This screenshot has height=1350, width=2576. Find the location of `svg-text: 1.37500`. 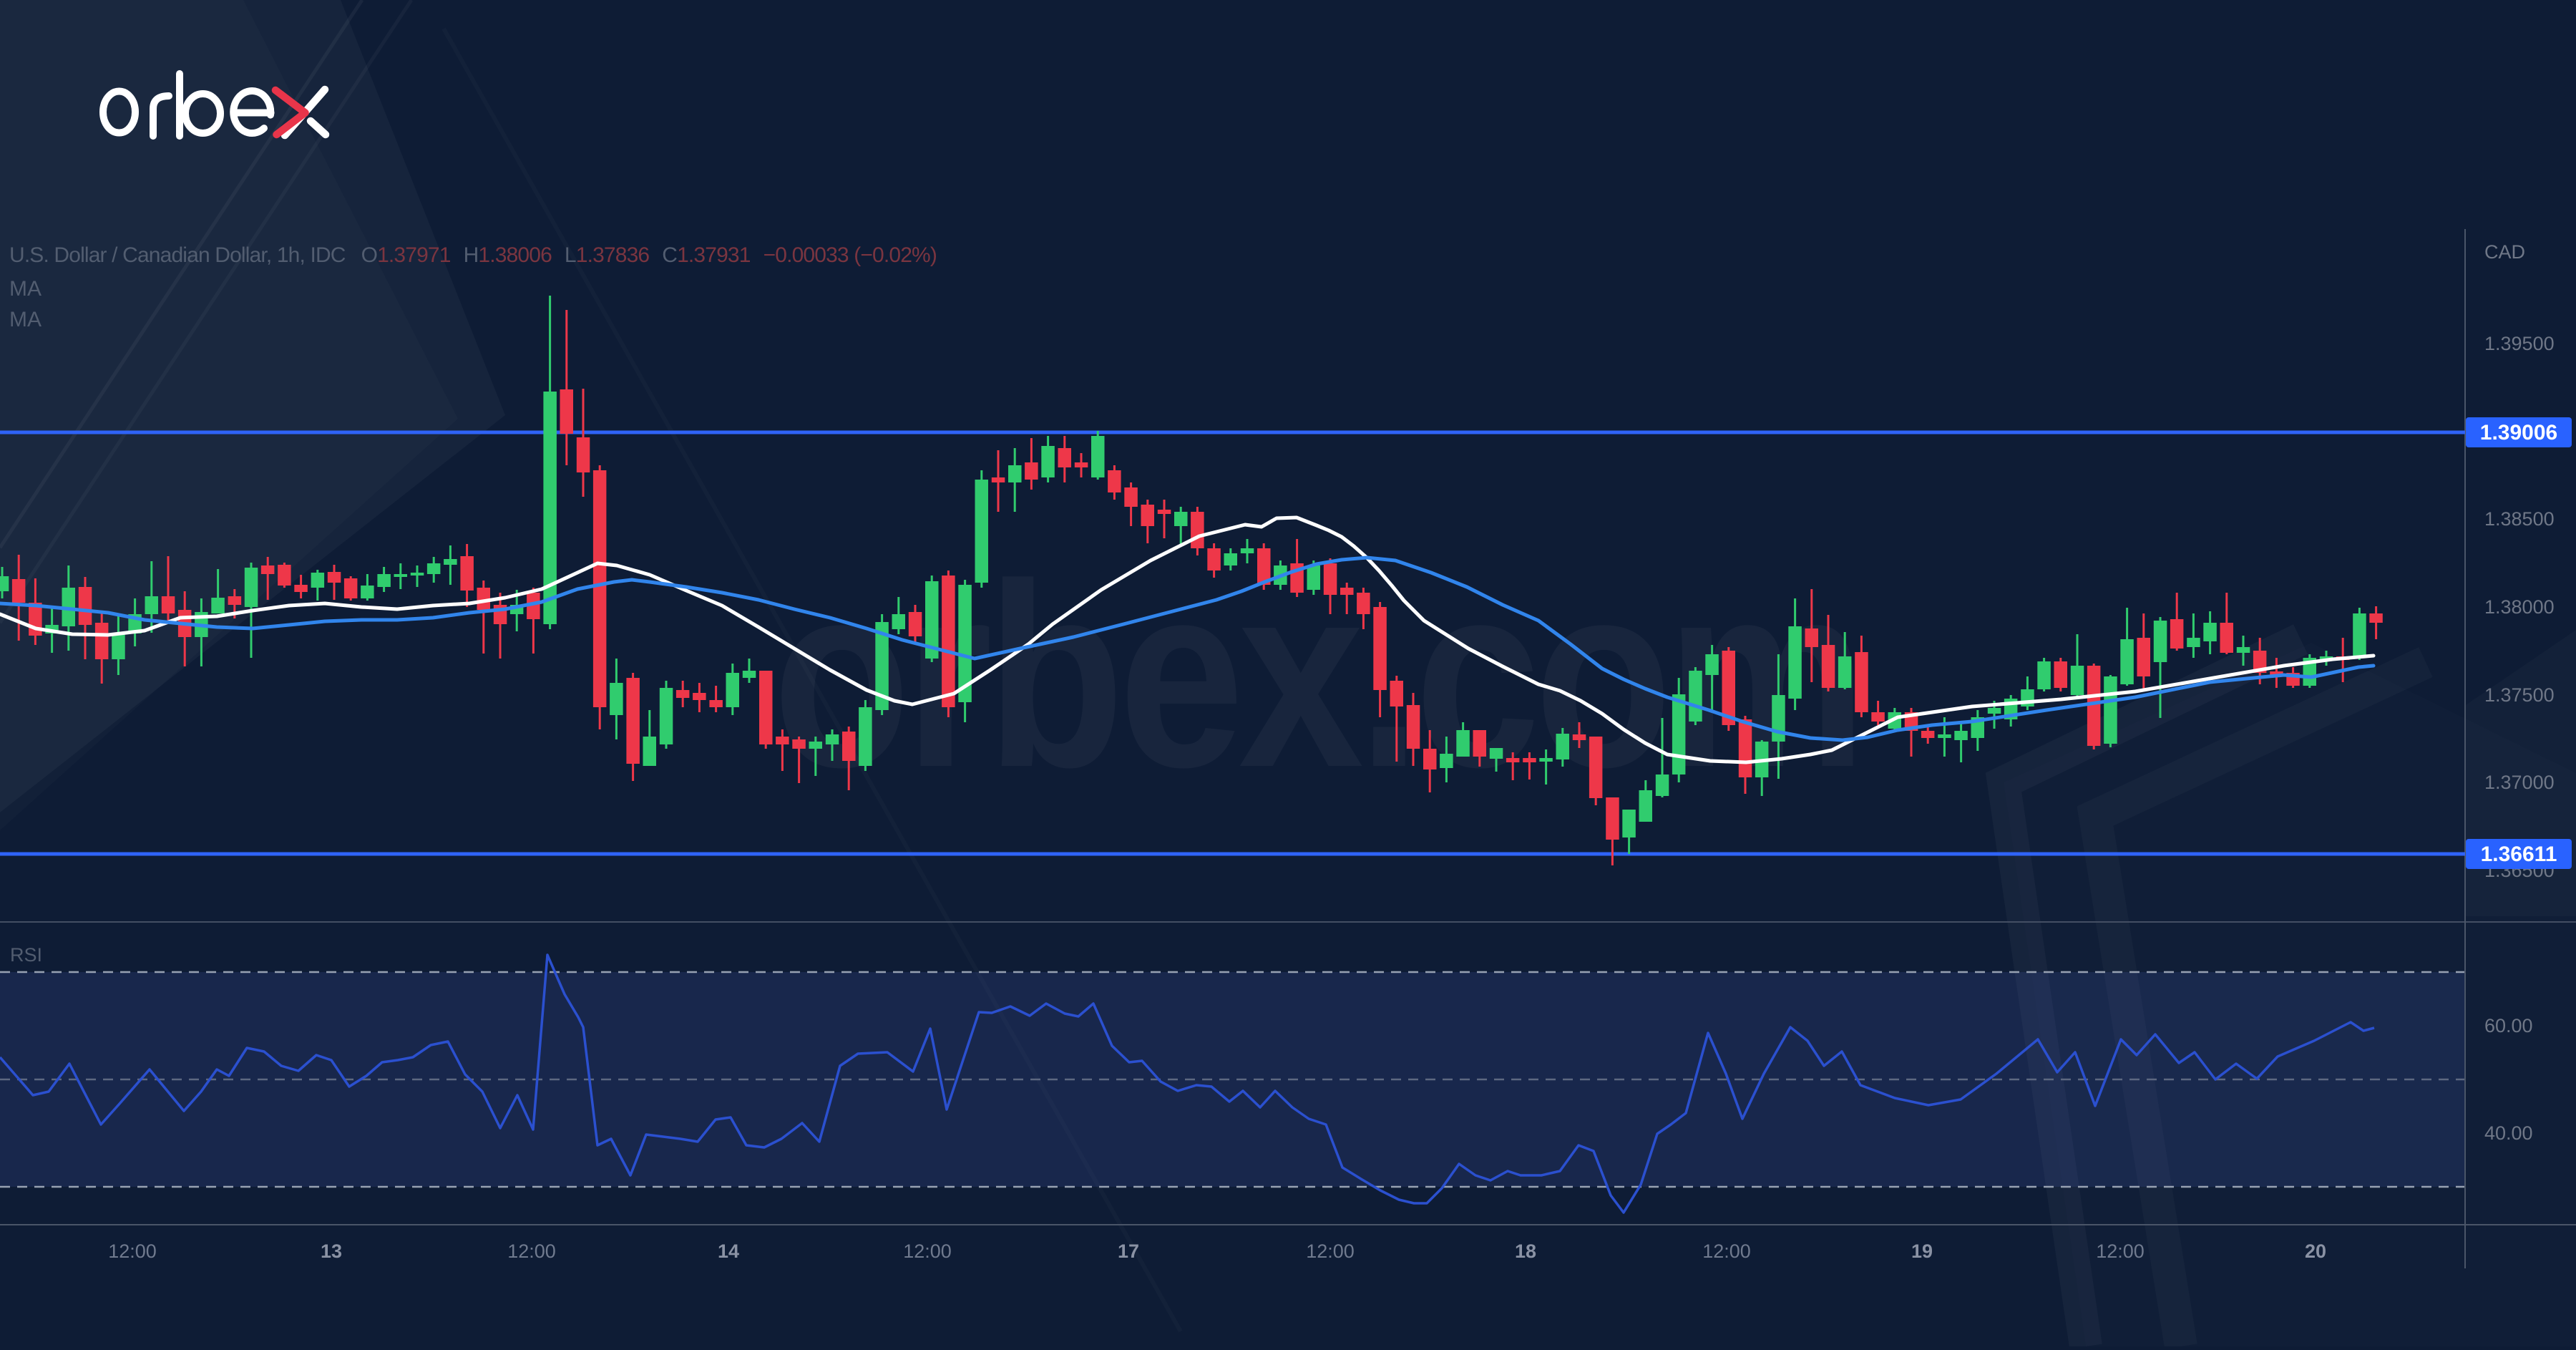

svg-text: 1.37500 is located at coordinates (2519, 695).